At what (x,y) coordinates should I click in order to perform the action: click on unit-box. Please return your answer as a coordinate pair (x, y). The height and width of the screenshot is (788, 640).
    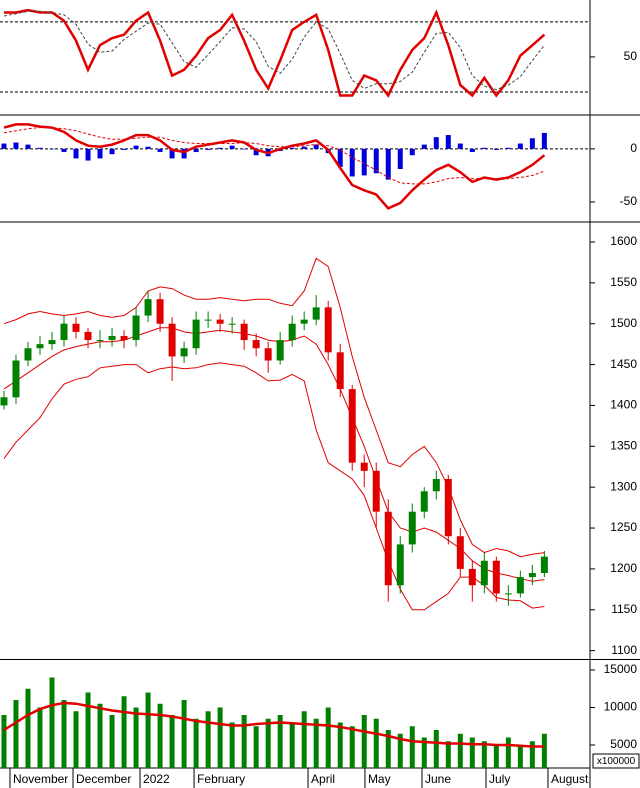
    Looking at the image, I should click on (616, 761).